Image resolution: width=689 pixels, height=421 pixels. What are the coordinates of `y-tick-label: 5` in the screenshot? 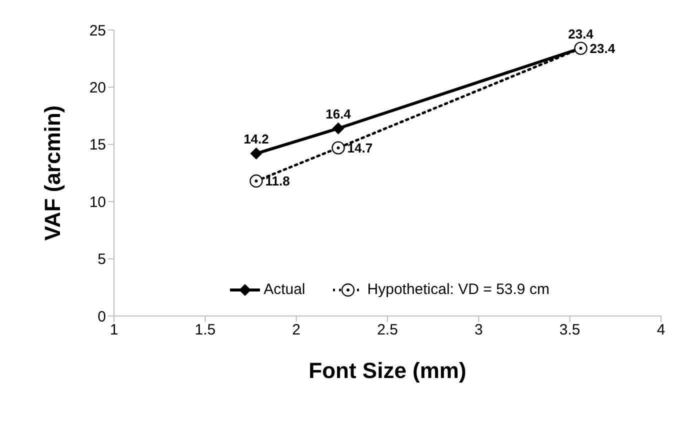 It's located at (102, 259).